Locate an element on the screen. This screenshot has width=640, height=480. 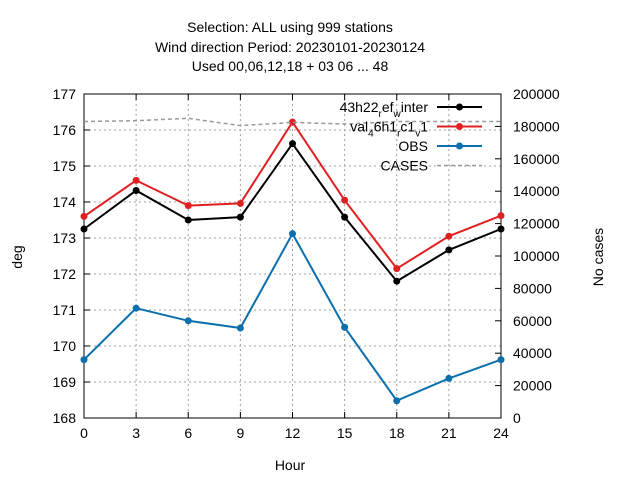
title-line-2: Wind direction Period: 20230101-20230124 is located at coordinates (290, 47).